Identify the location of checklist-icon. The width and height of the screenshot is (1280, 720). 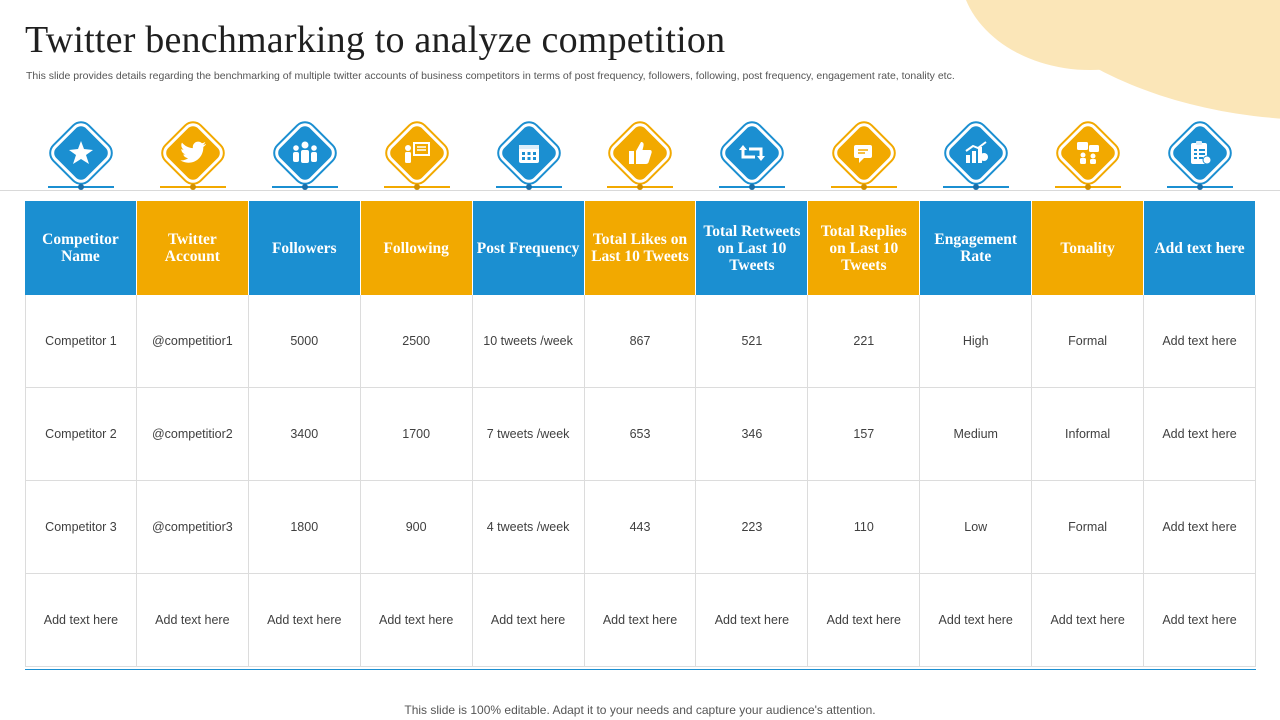
(1200, 153).